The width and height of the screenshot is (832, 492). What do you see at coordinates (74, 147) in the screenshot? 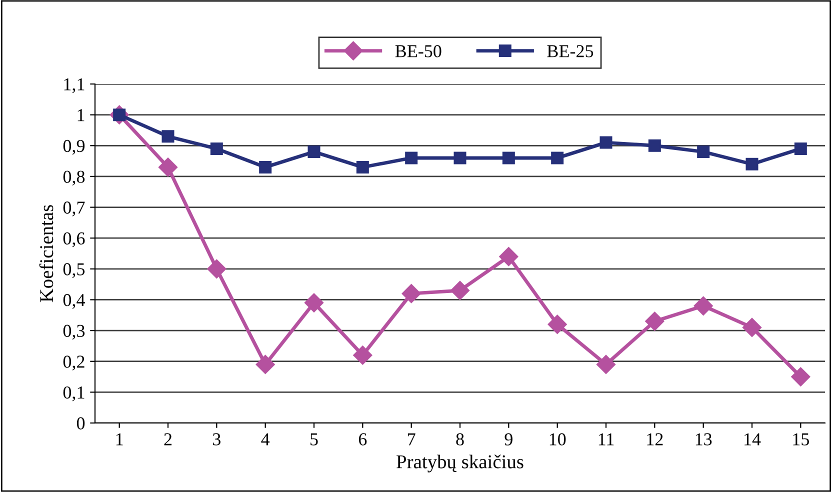
I see `y-tick-label: 0,9` at bounding box center [74, 147].